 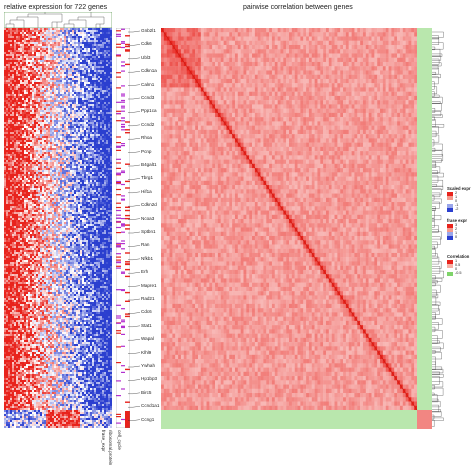 I want to click on gene-label: Gnb2l1, so click(x=148, y=30).